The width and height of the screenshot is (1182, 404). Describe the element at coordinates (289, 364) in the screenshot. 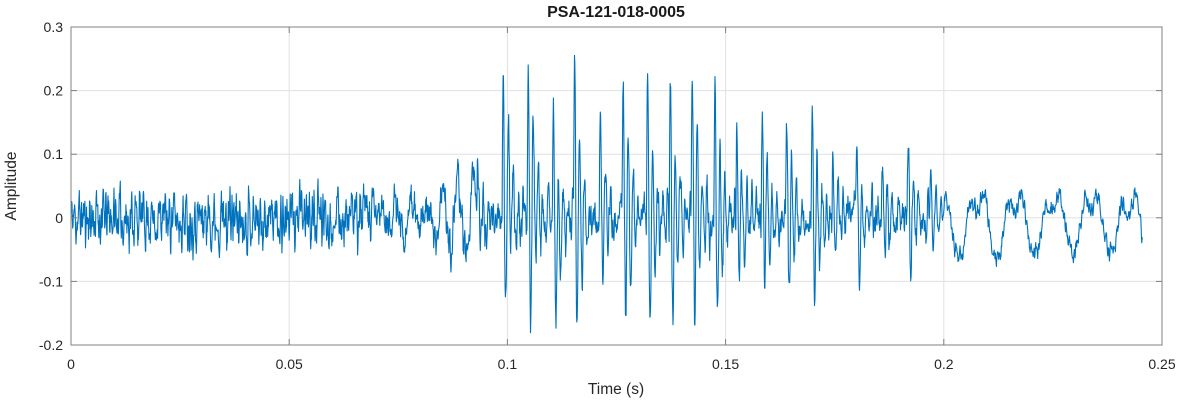

I see `x-tick-label: 0.05` at that location.